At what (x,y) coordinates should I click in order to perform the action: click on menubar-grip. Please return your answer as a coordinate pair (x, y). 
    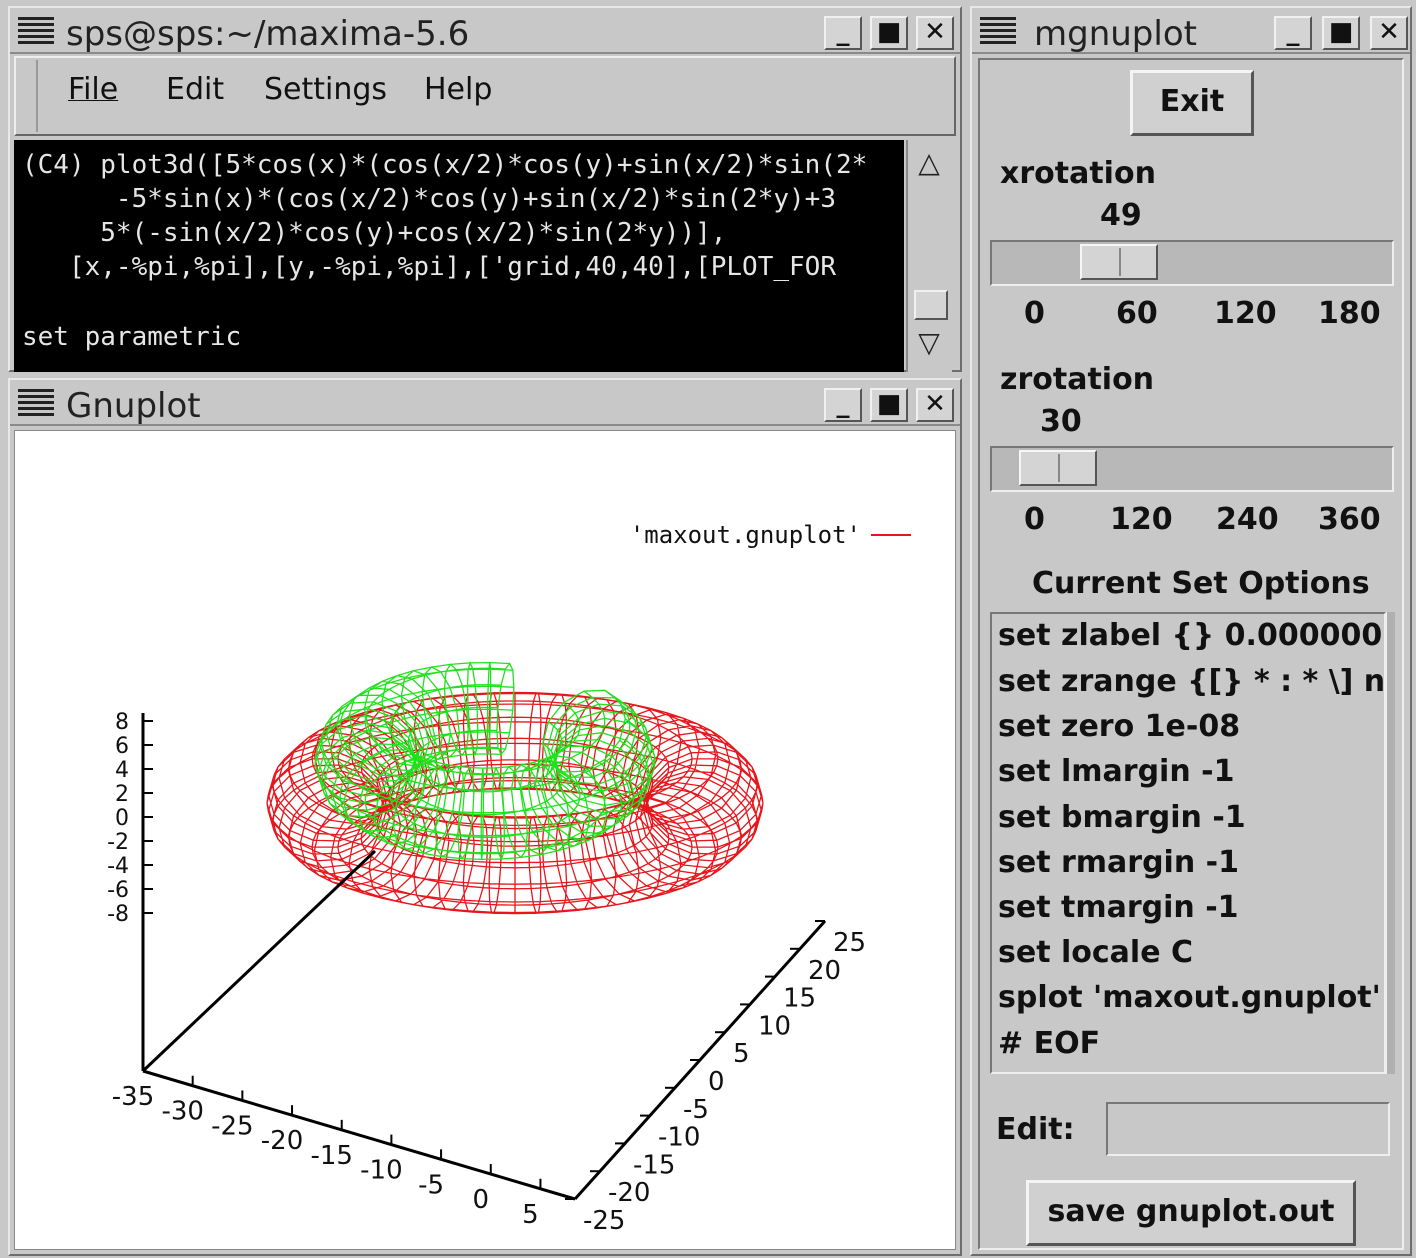
    Looking at the image, I should click on (28, 96).